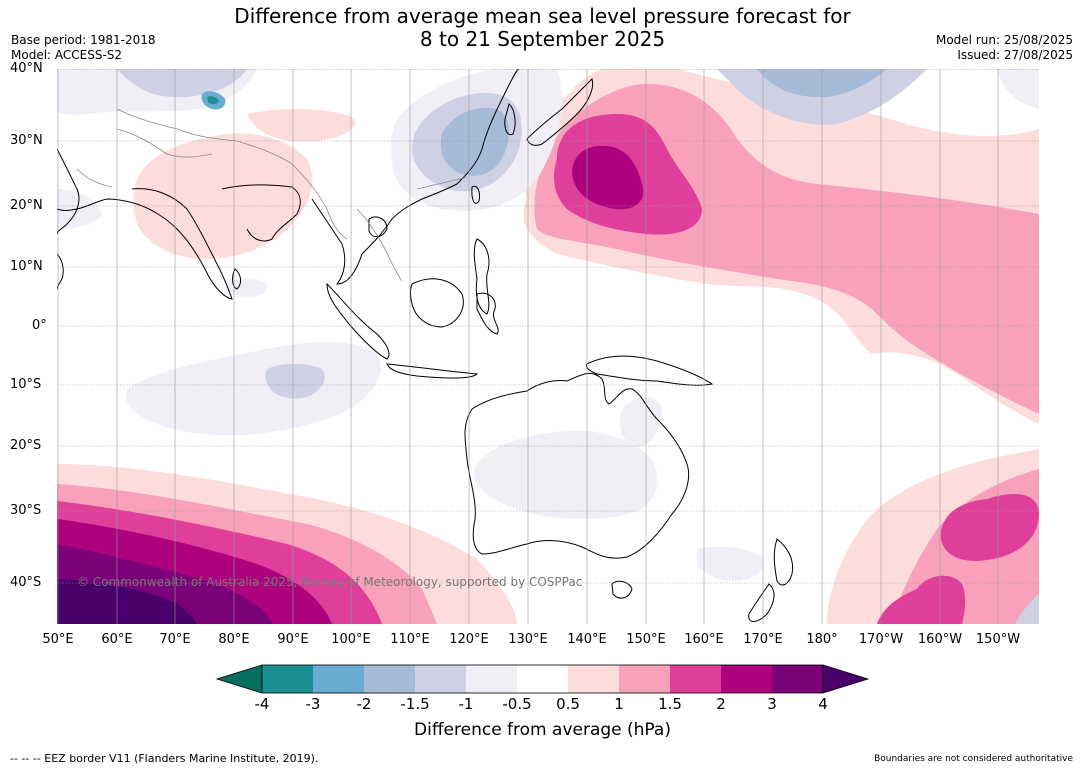 This screenshot has width=1085, height=770. Describe the element at coordinates (619, 489) in the screenshot. I see `pressure-anomaly-australia` at that location.